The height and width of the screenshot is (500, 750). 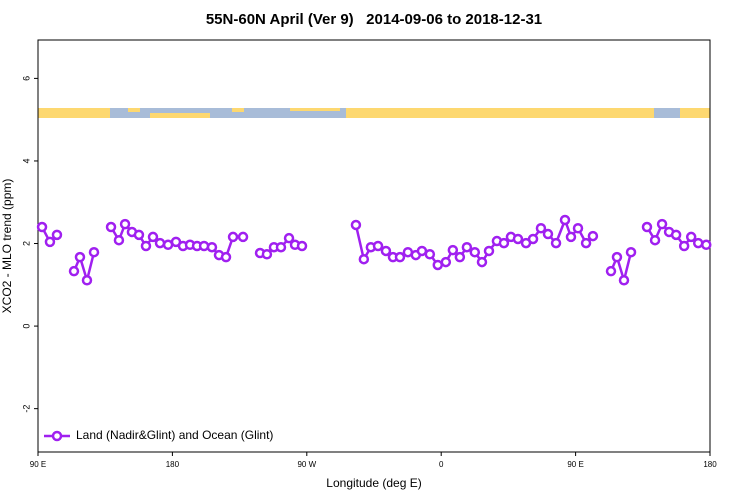 What do you see at coordinates (174, 435) in the screenshot?
I see `legend-label: Land (Nadir&Glint) and Ocean (Glint)` at bounding box center [174, 435].